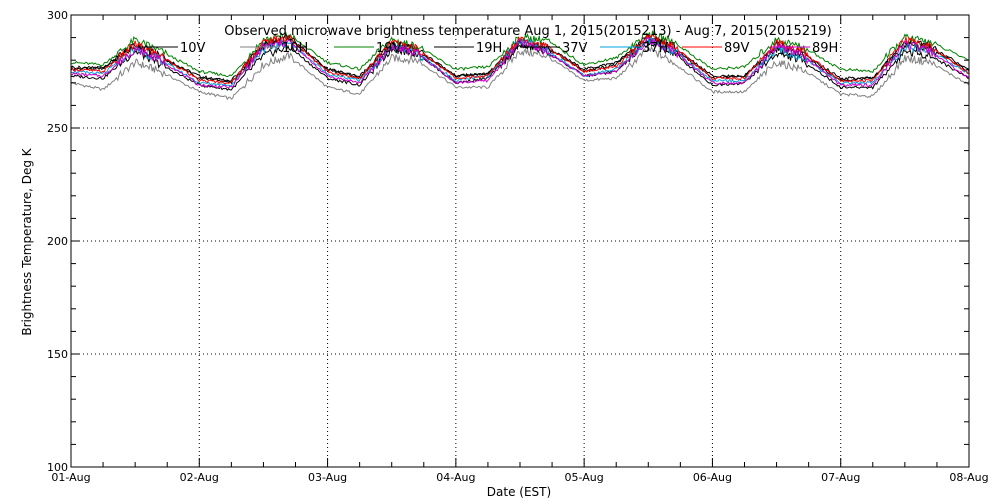 Image resolution: width=1000 pixels, height=500 pixels. What do you see at coordinates (840, 477) in the screenshot?
I see `x-tick-label: 07-Aug` at bounding box center [840, 477].